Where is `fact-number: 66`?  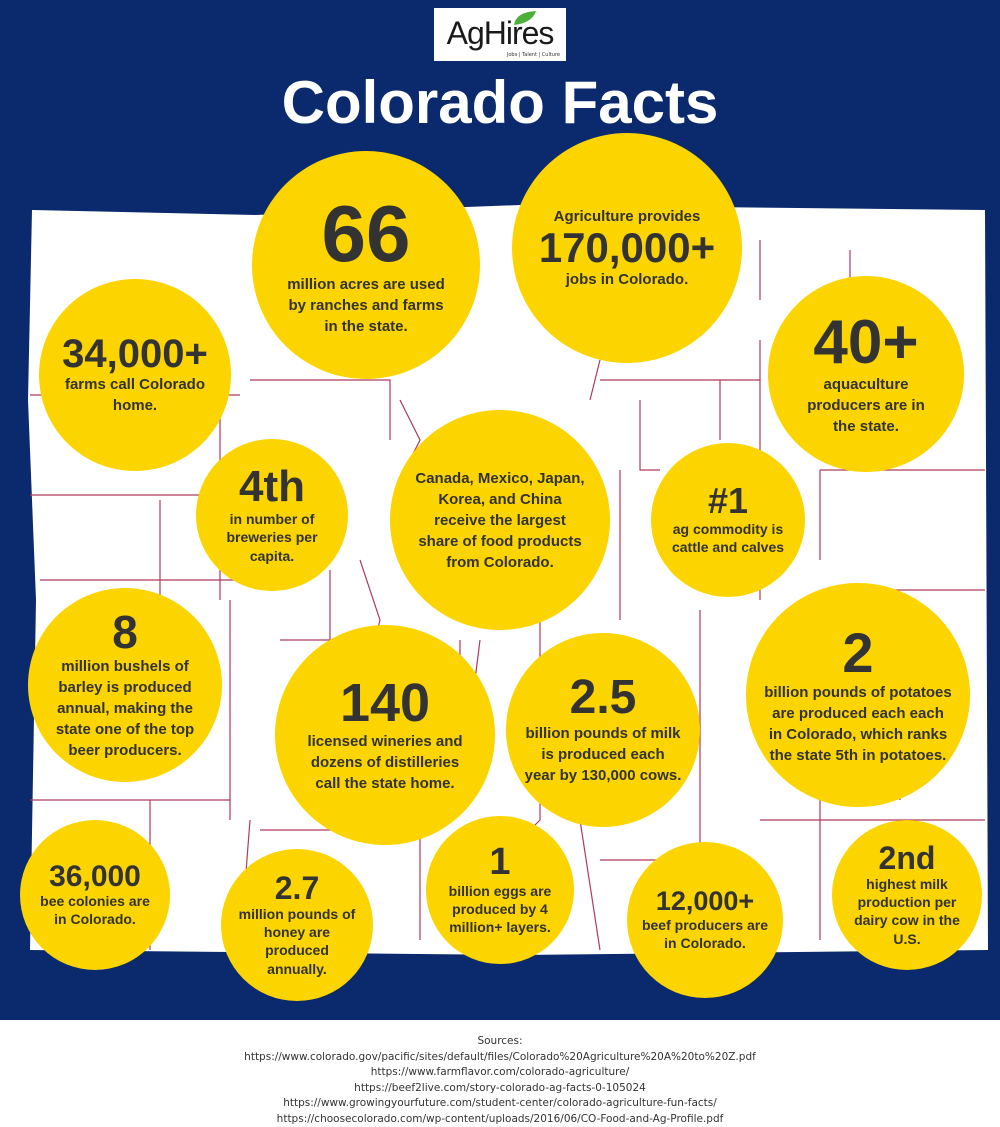
fact-number: 66 is located at coordinates (366, 233).